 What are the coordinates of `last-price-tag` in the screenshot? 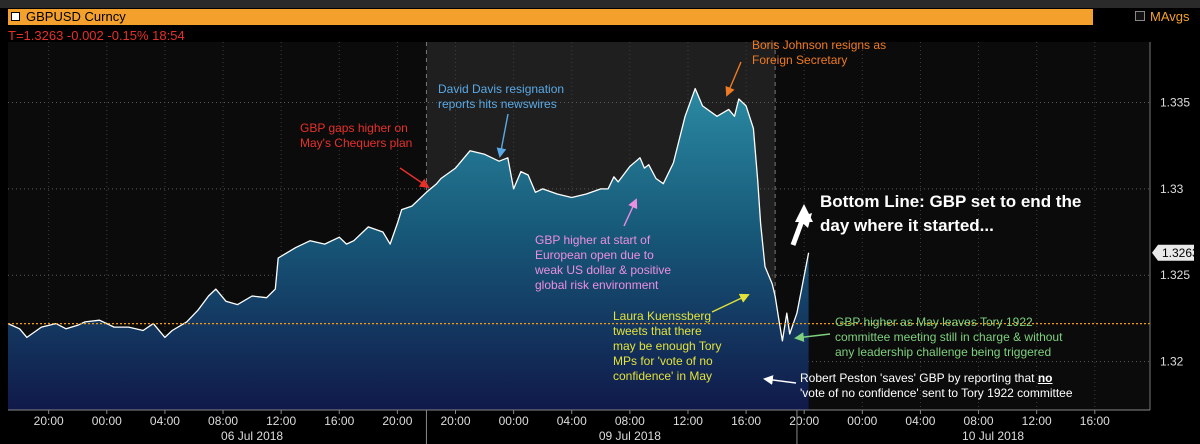 It's located at (1173, 252).